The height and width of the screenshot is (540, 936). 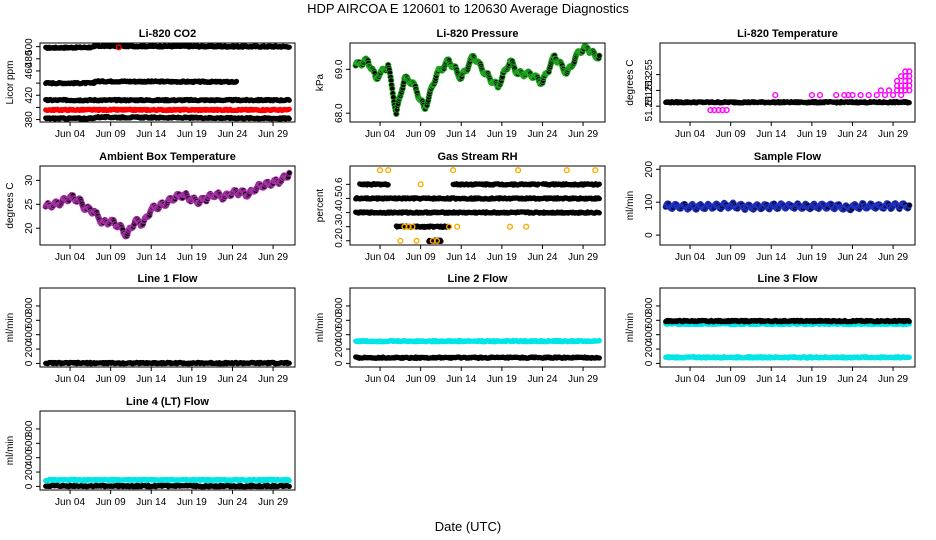 What do you see at coordinates (29, 228) in the screenshot?
I see `y-tick-label: 20` at bounding box center [29, 228].